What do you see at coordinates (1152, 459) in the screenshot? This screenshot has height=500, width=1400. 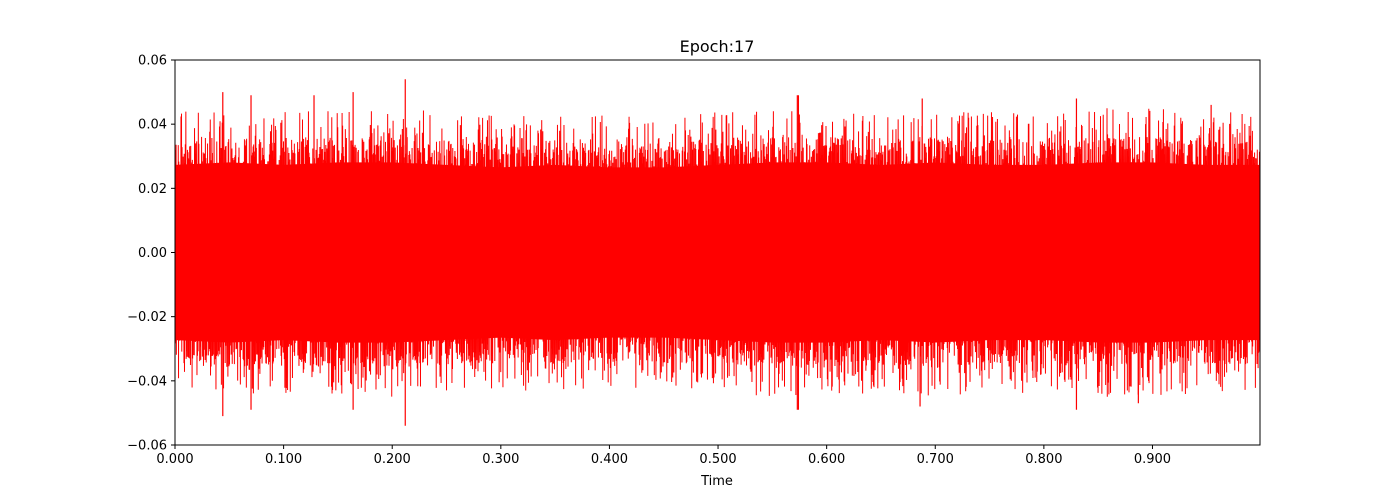 I see `x-tick-label: 0.900` at bounding box center [1152, 459].